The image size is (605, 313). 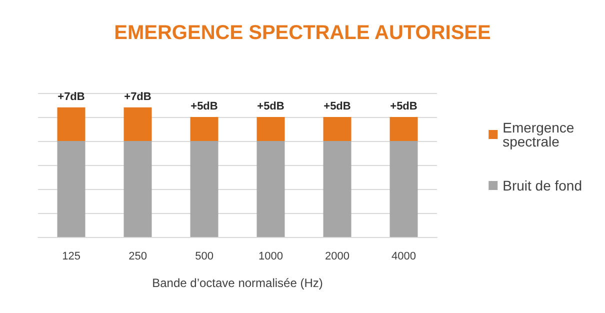 What do you see at coordinates (542, 186) in the screenshot?
I see `legend-label: Bruit de fond` at bounding box center [542, 186].